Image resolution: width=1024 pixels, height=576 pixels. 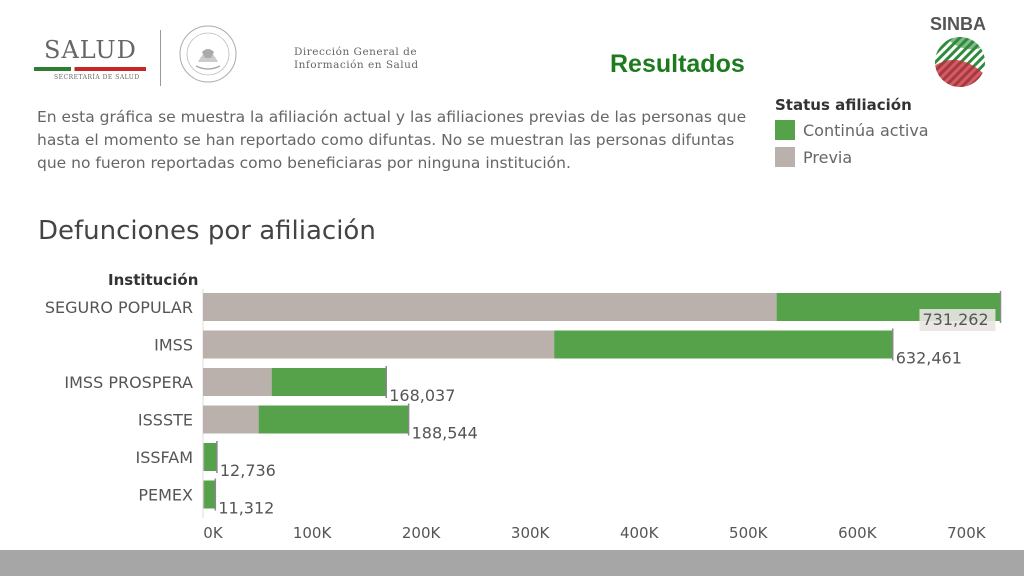 What do you see at coordinates (958, 24) in the screenshot?
I see `sinba-title: SINBA` at bounding box center [958, 24].